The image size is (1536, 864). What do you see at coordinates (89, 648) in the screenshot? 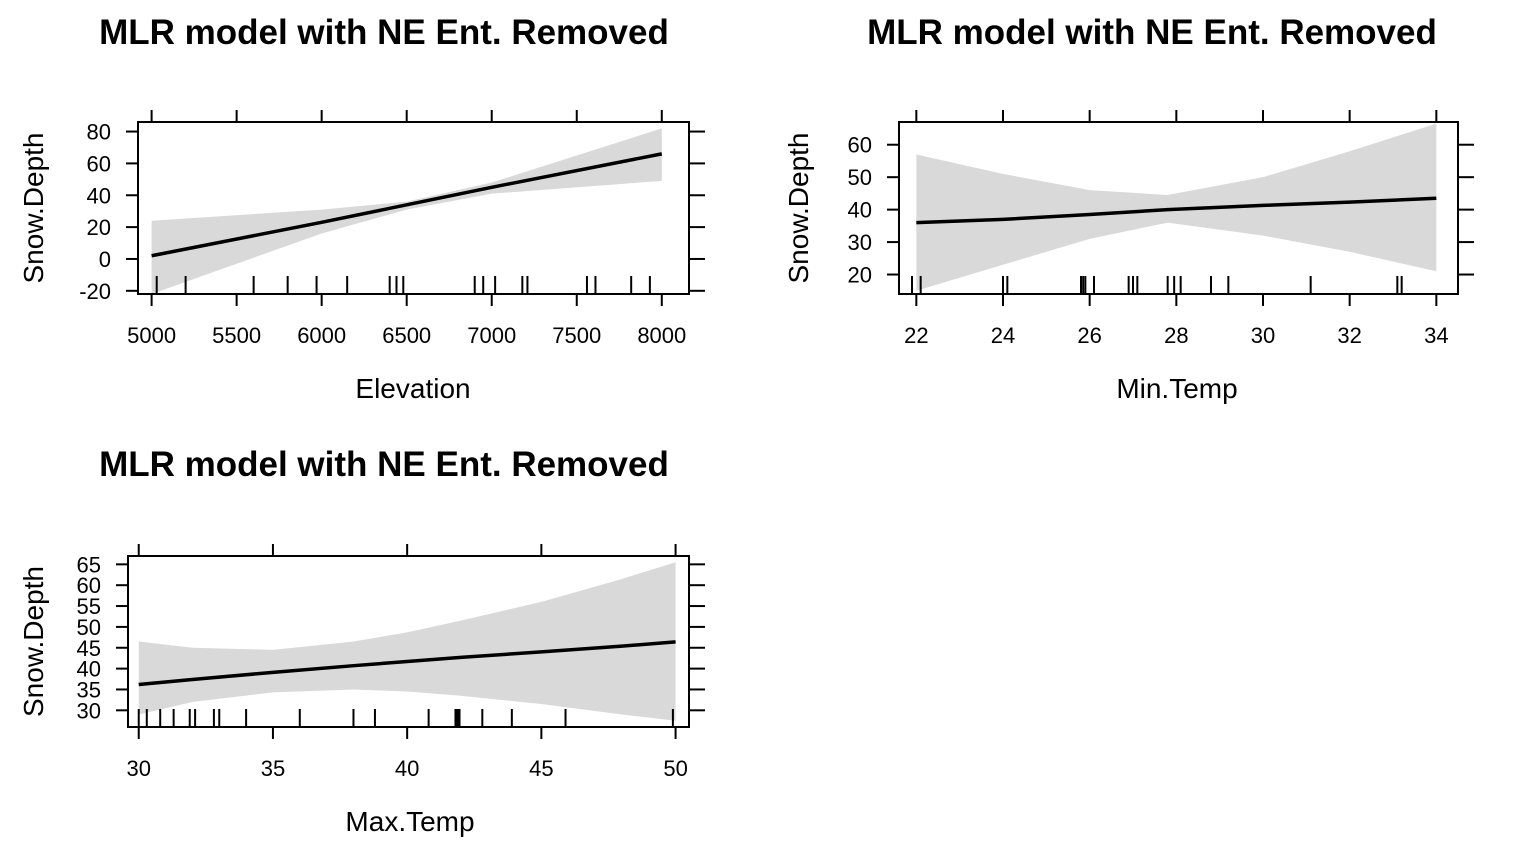
I see `y-tick-label: 45` at bounding box center [89, 648].